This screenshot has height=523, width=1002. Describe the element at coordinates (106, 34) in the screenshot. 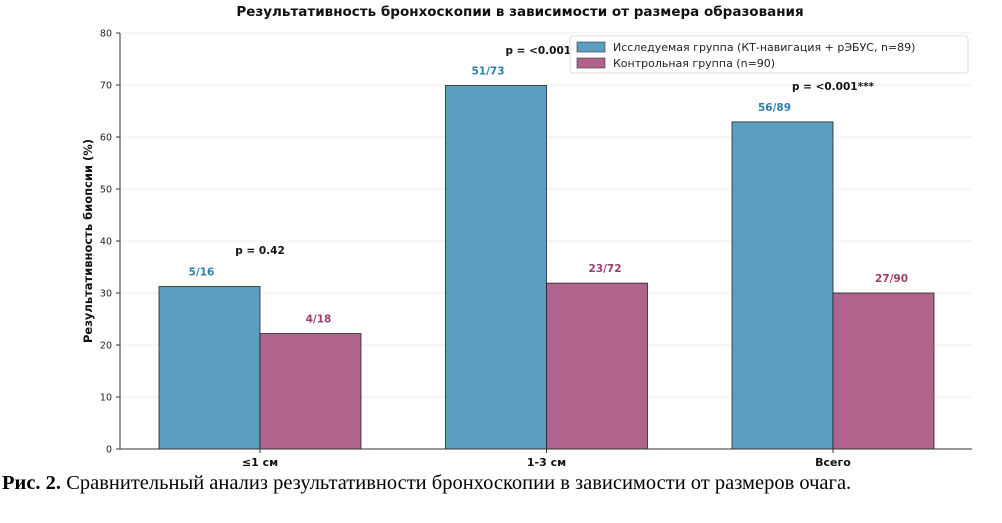

I see `y-tick-label: 80` at that location.